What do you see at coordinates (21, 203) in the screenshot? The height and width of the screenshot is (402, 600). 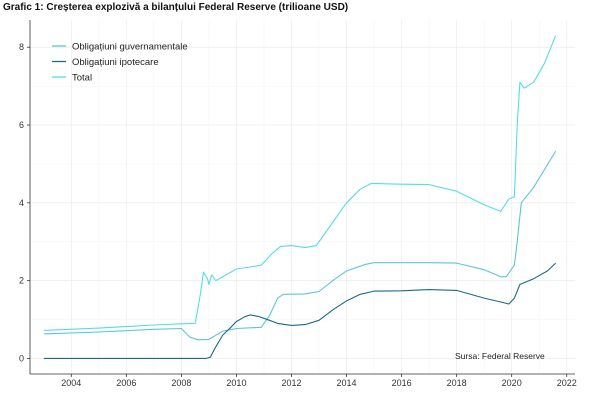 I see `y-tick-label: 4` at bounding box center [21, 203].